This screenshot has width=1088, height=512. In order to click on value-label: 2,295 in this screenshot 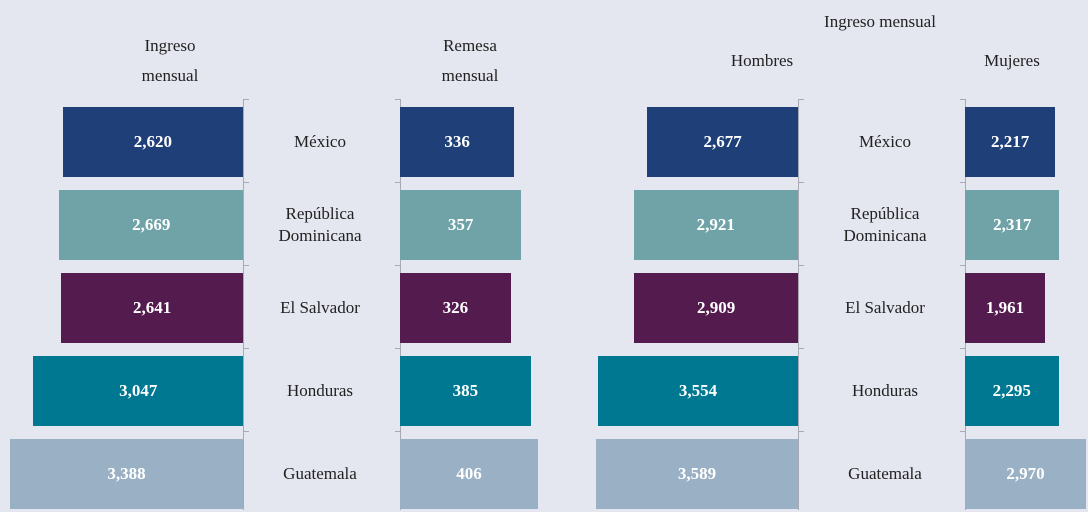, I will do `click(1011, 390)`.